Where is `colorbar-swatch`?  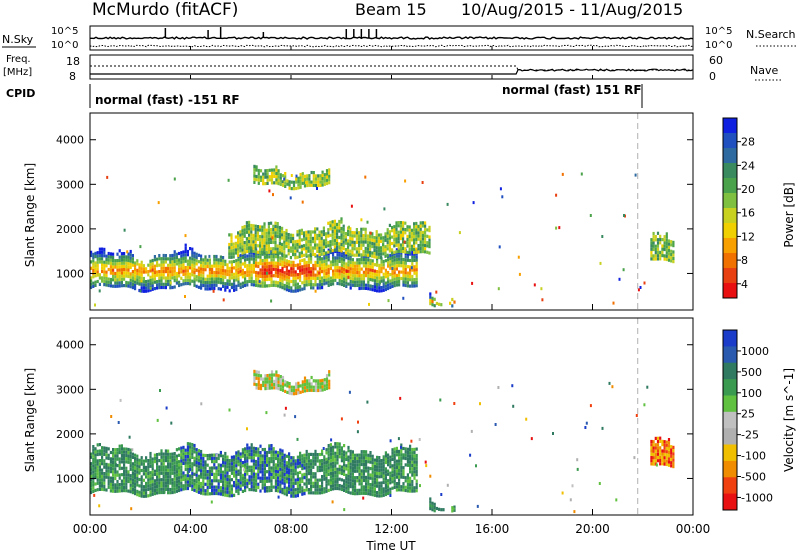 colorbar-swatch is located at coordinates (730, 216).